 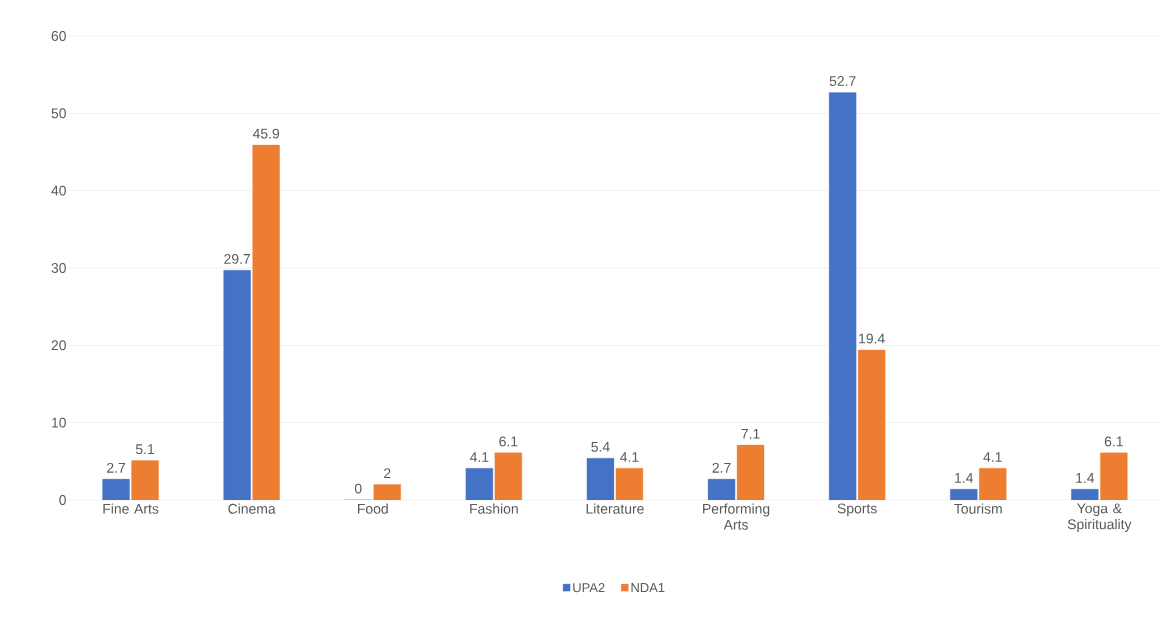 What do you see at coordinates (600, 447) in the screenshot?
I see `data-label: 5.4` at bounding box center [600, 447].